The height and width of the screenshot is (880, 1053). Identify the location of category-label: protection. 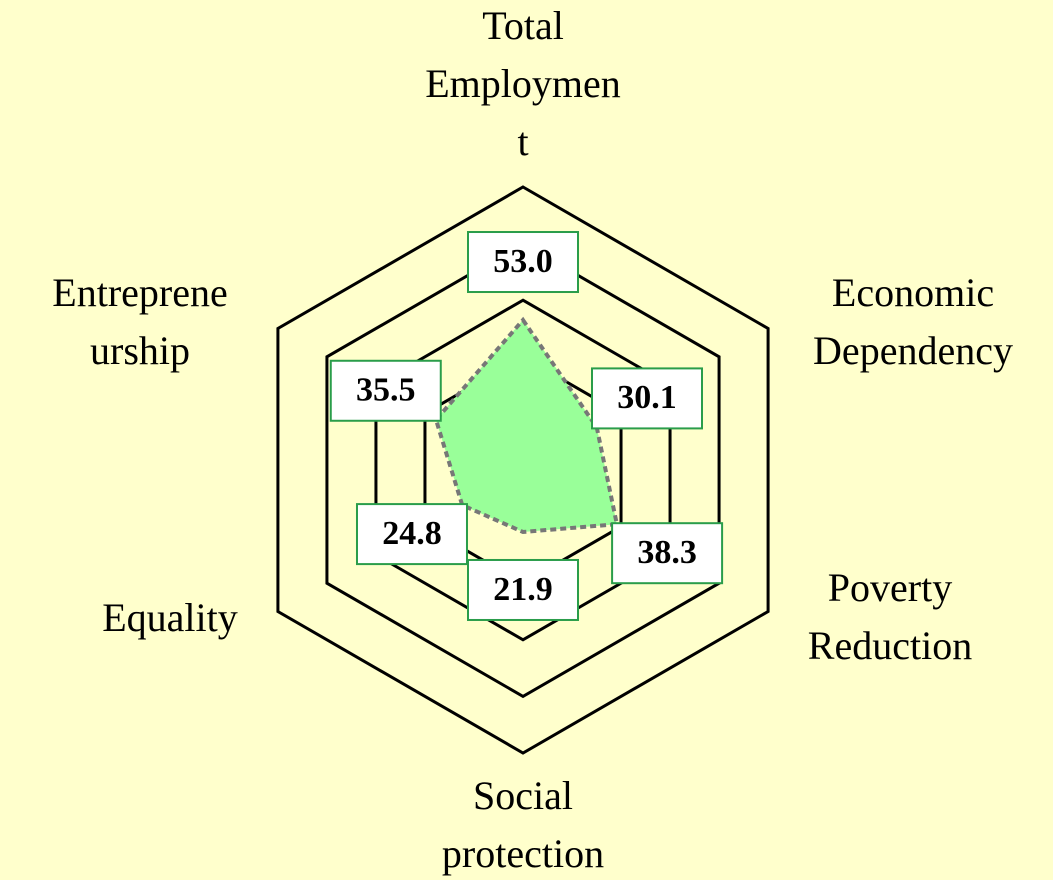
(523, 853).